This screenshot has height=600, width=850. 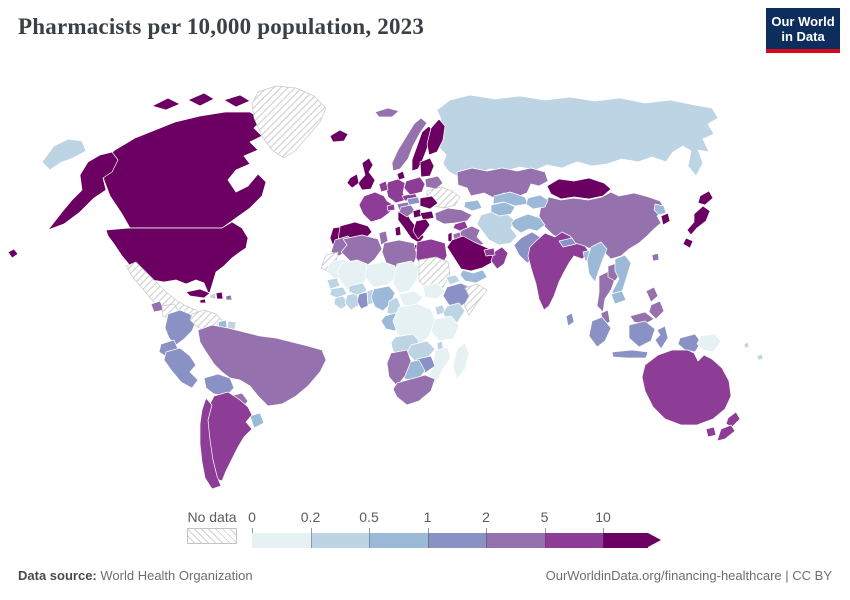 What do you see at coordinates (570, 319) in the screenshot?
I see `country-sri-lanka` at bounding box center [570, 319].